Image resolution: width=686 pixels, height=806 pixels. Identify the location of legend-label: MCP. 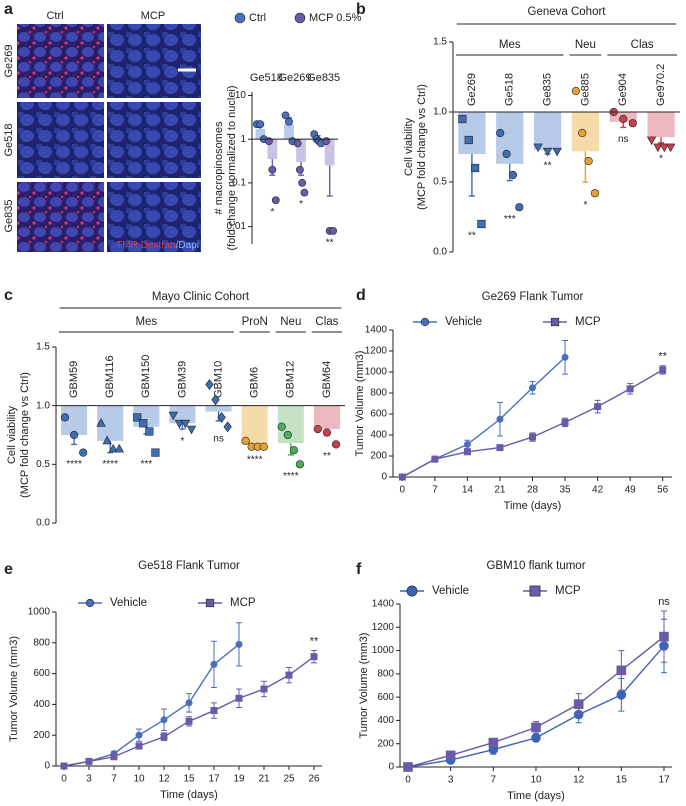
(588, 322).